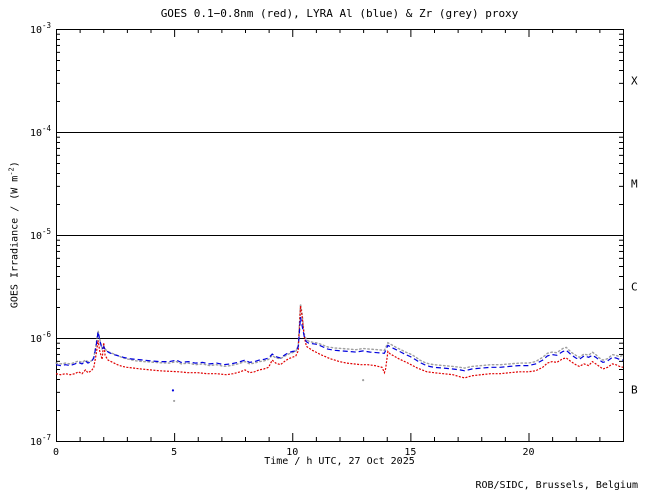 The height and width of the screenshot is (500, 650). Describe the element at coordinates (40, 440) in the screenshot. I see `y-tick-label: 10⁻⁷` at that location.